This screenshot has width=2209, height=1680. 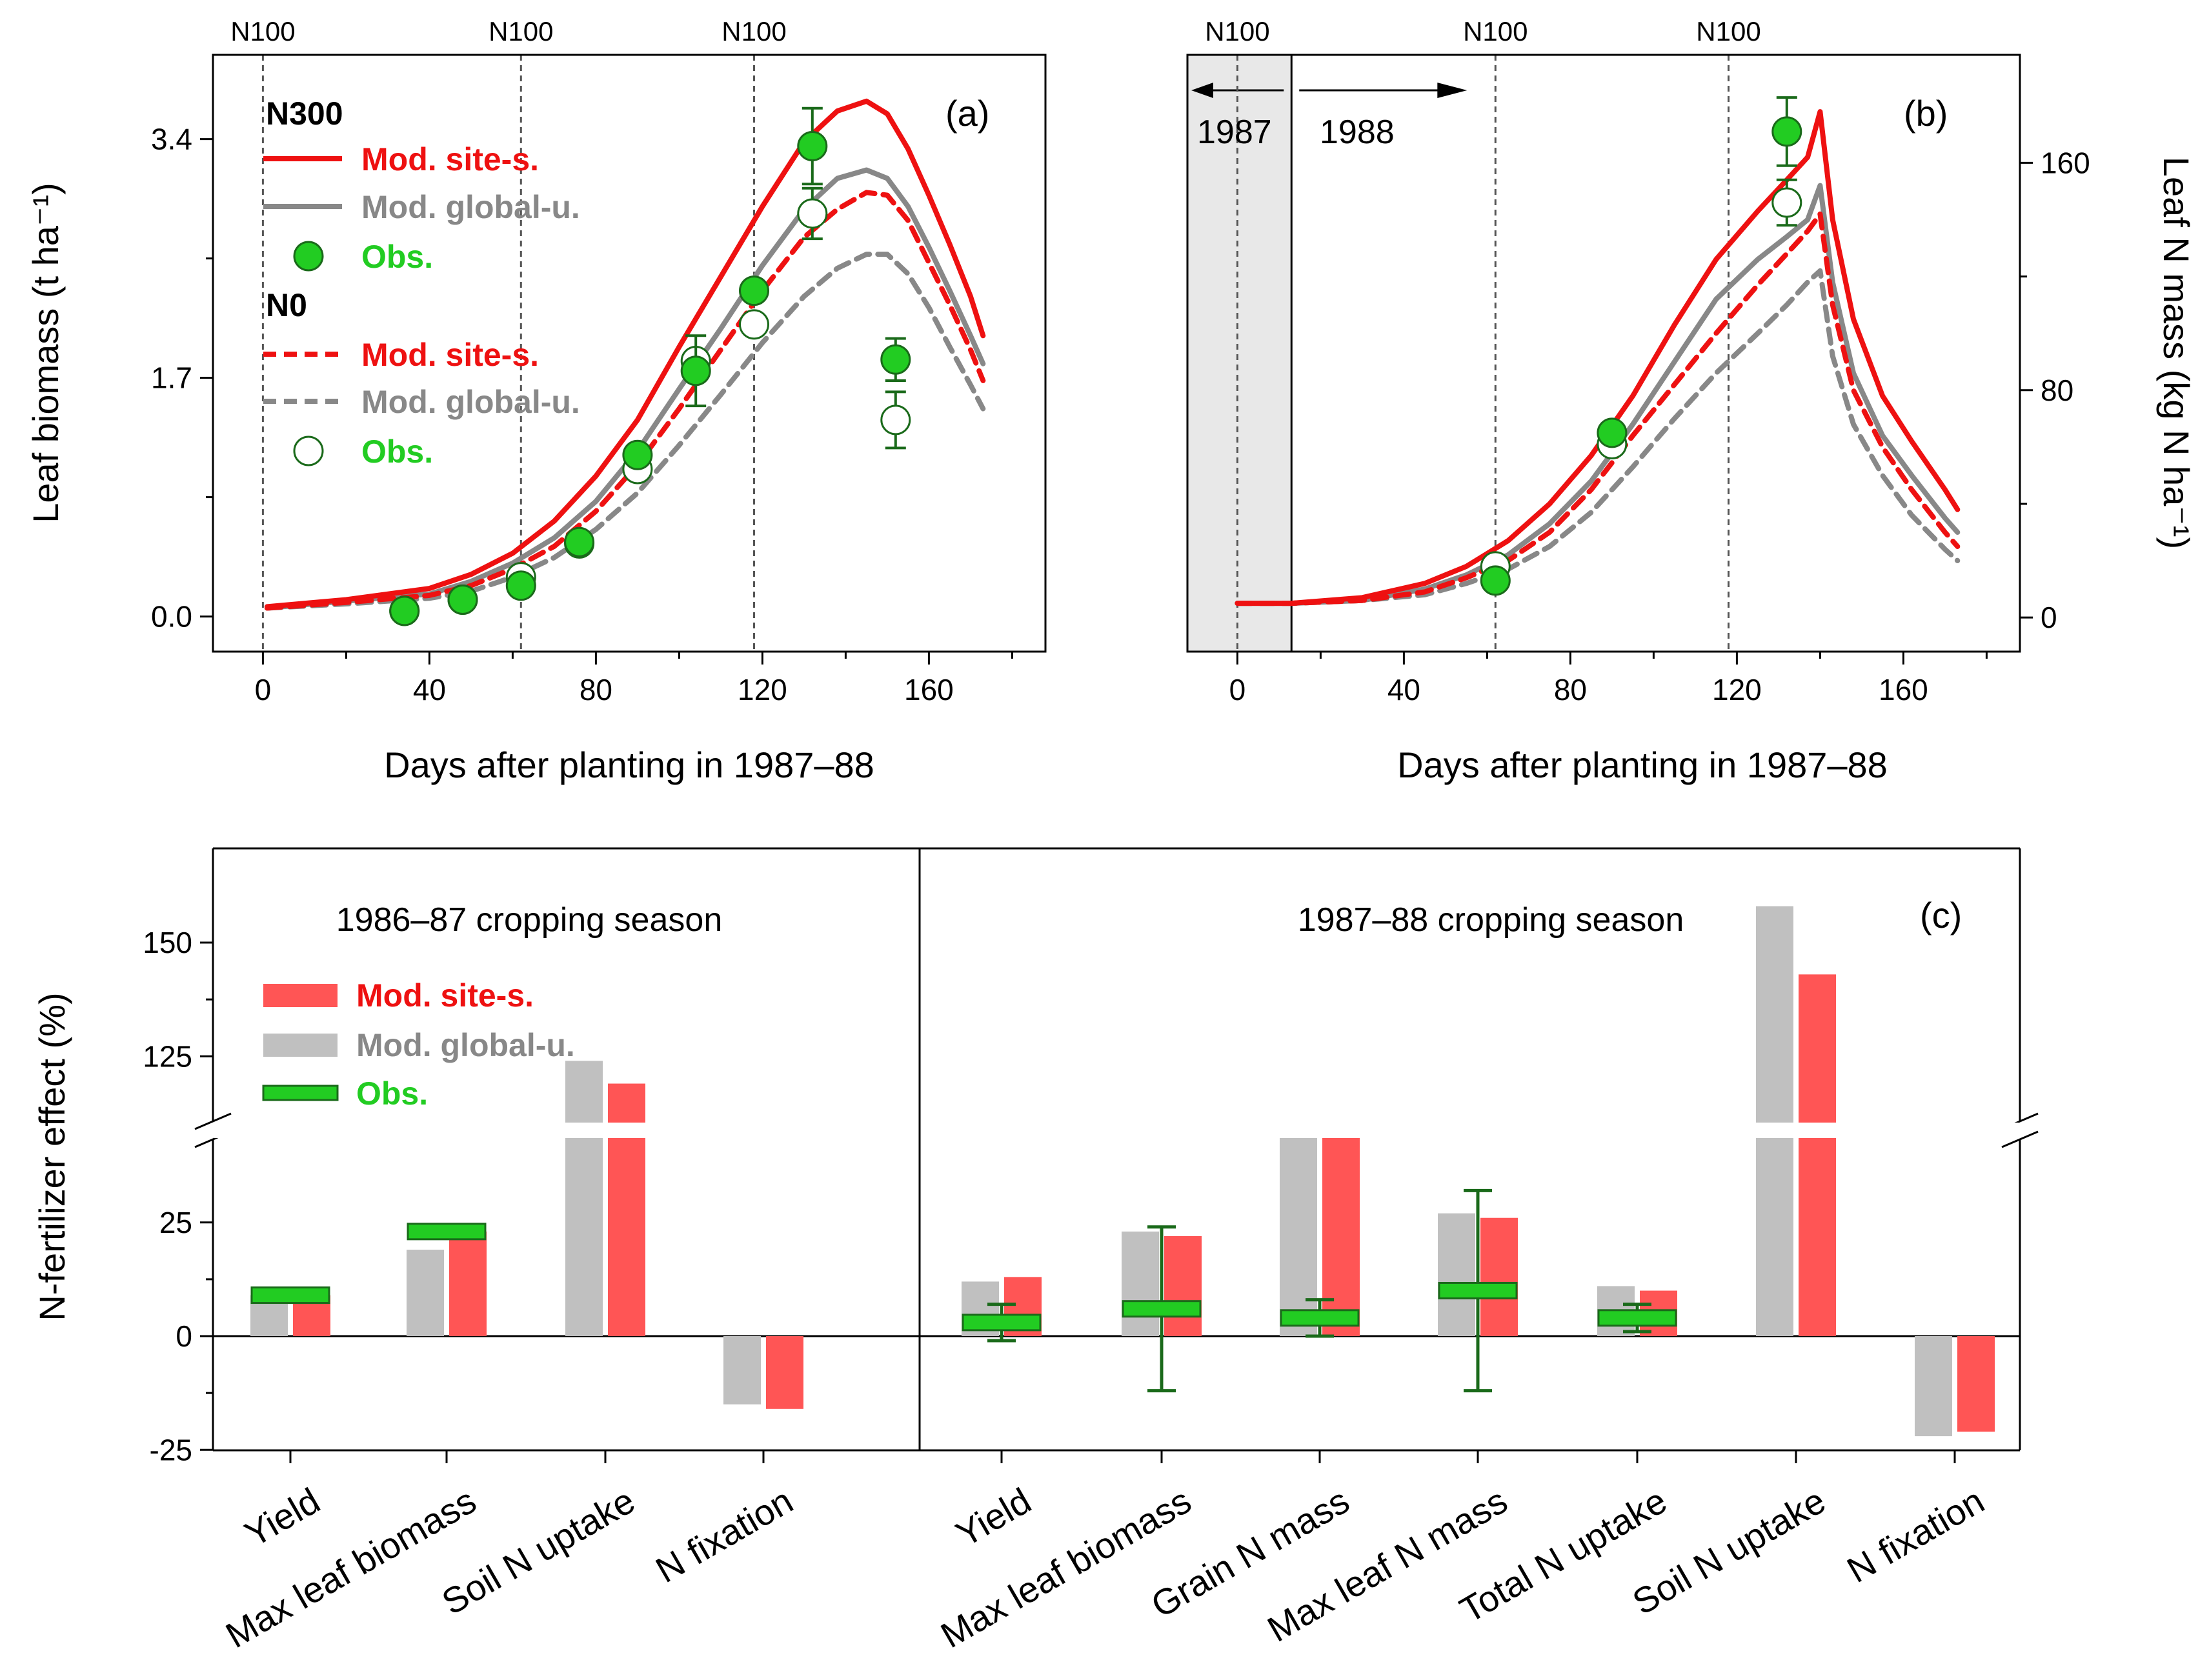 I want to click on panel-c-axis-break-gap, so click(x=1116, y=1130).